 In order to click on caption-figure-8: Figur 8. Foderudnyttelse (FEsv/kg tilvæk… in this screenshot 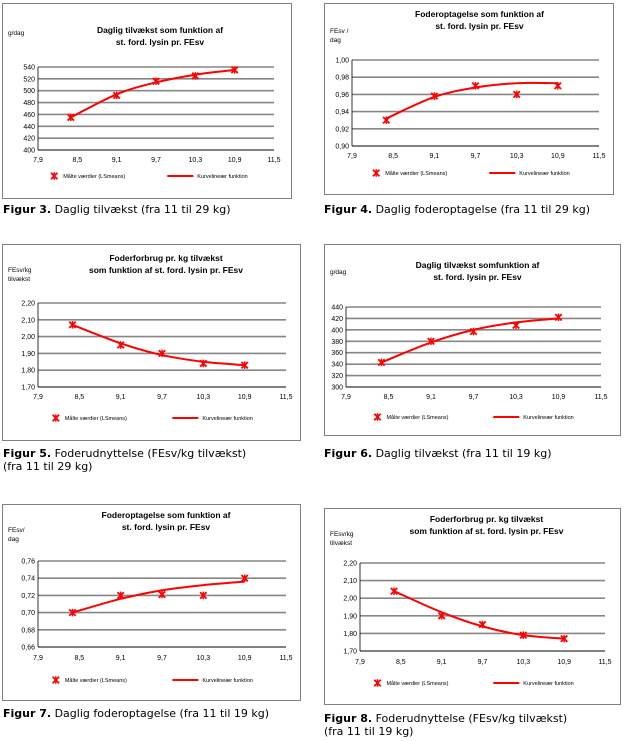, I will do `click(445, 725)`.